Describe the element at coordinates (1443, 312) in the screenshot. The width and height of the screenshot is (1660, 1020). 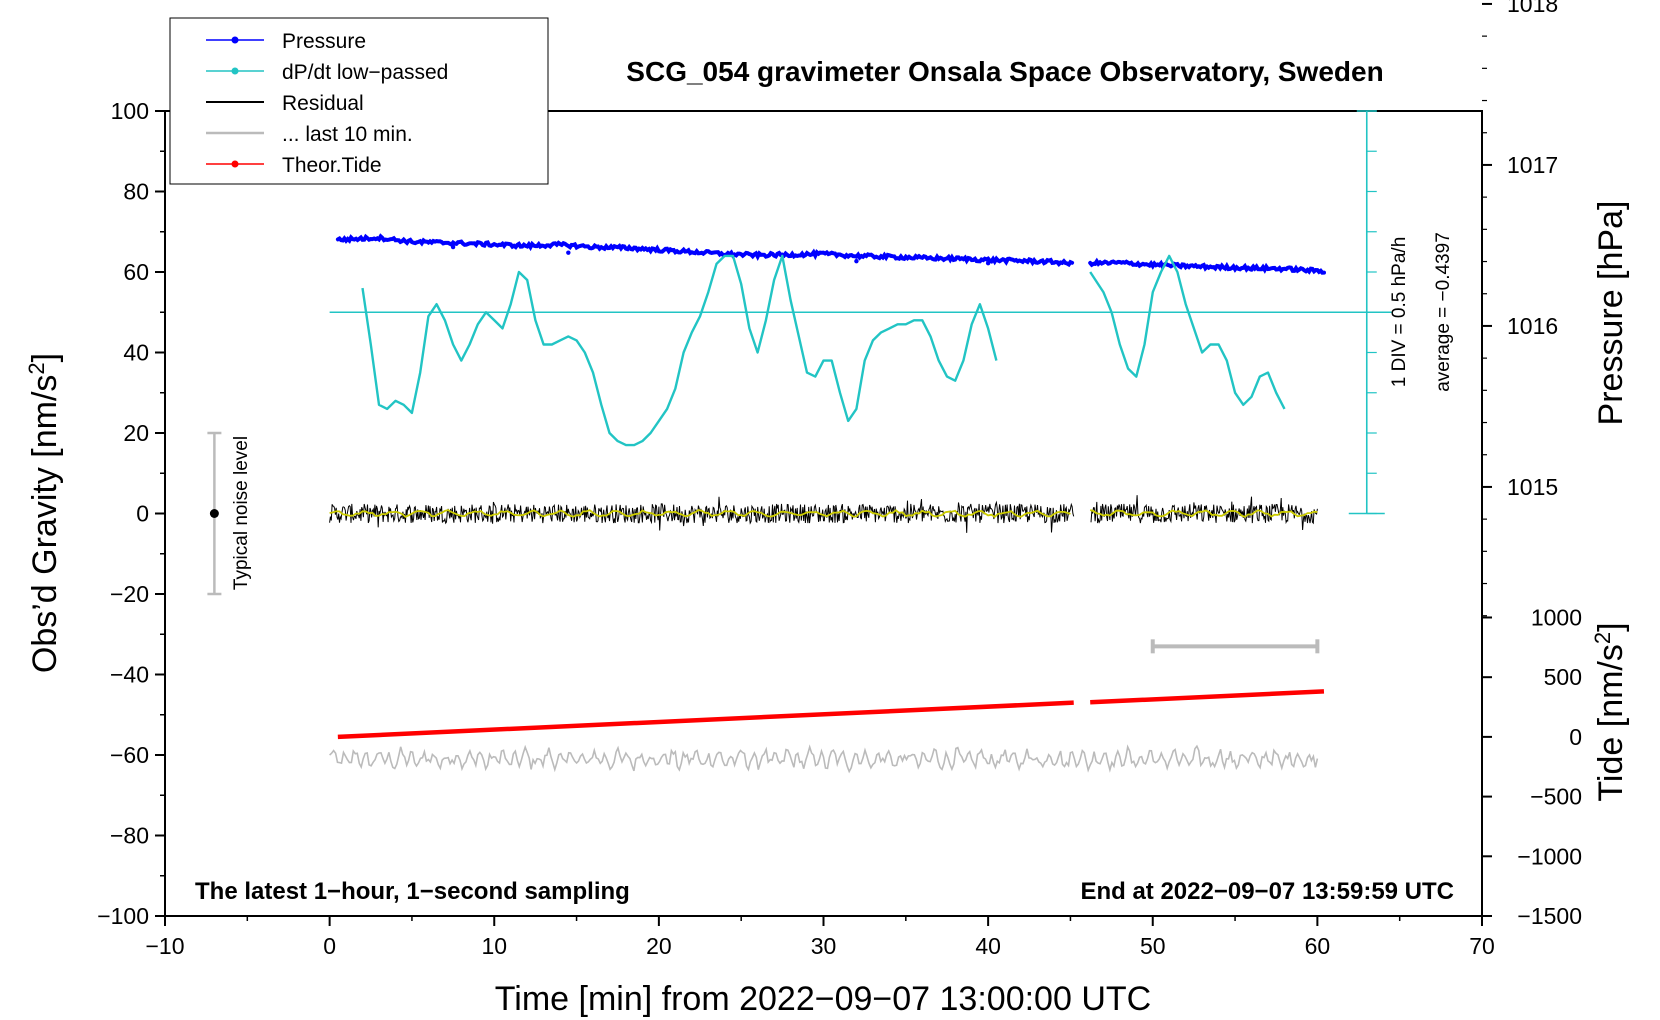
I see `average-label: average = −0.4397` at that location.